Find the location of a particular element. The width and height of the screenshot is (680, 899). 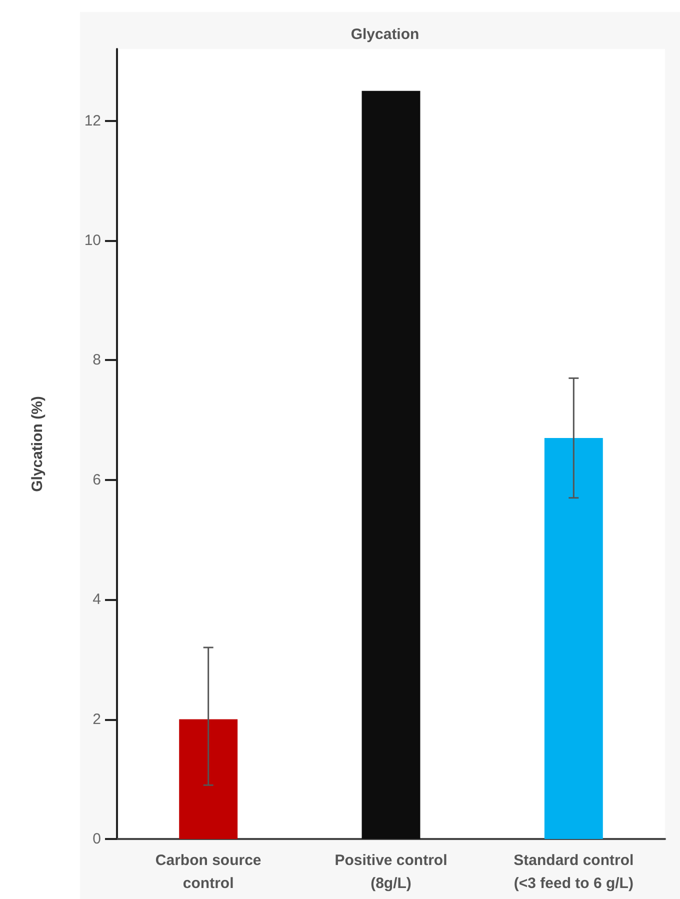

y-tick-label: 8 is located at coordinates (96, 360).